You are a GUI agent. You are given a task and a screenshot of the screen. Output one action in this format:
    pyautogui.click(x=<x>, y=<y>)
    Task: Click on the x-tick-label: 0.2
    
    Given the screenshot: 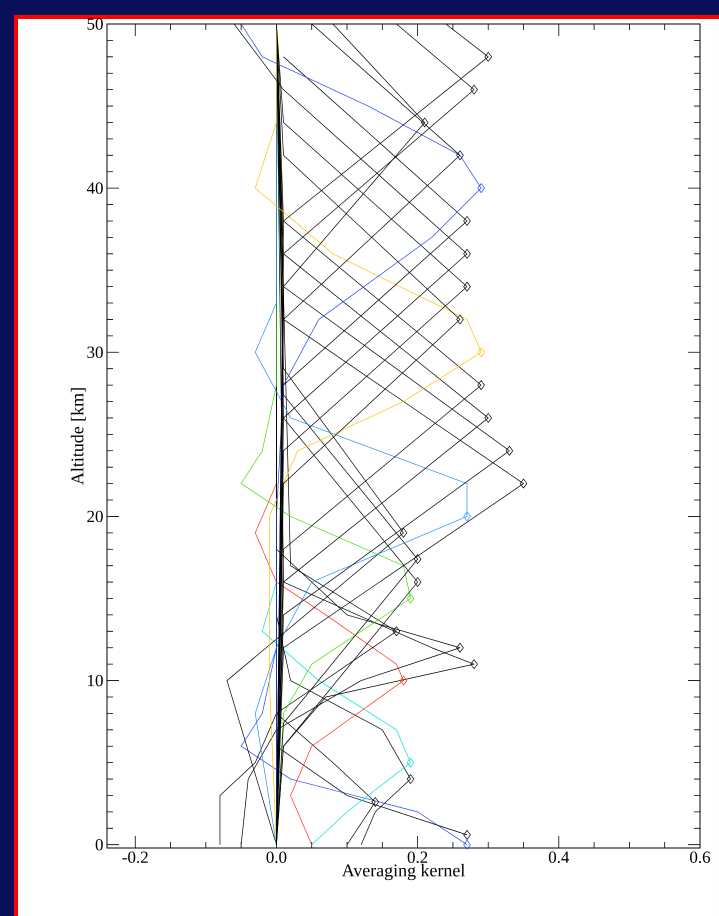 What is the action you would take?
    pyautogui.click(x=418, y=858)
    